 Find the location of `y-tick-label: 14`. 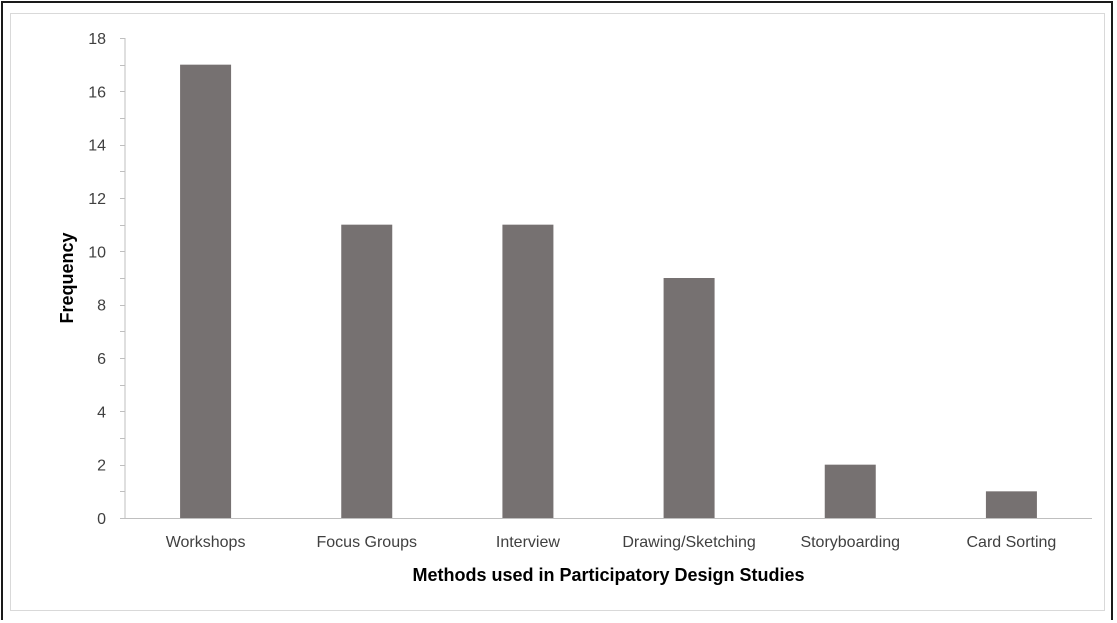

y-tick-label: 14 is located at coordinates (97, 146).